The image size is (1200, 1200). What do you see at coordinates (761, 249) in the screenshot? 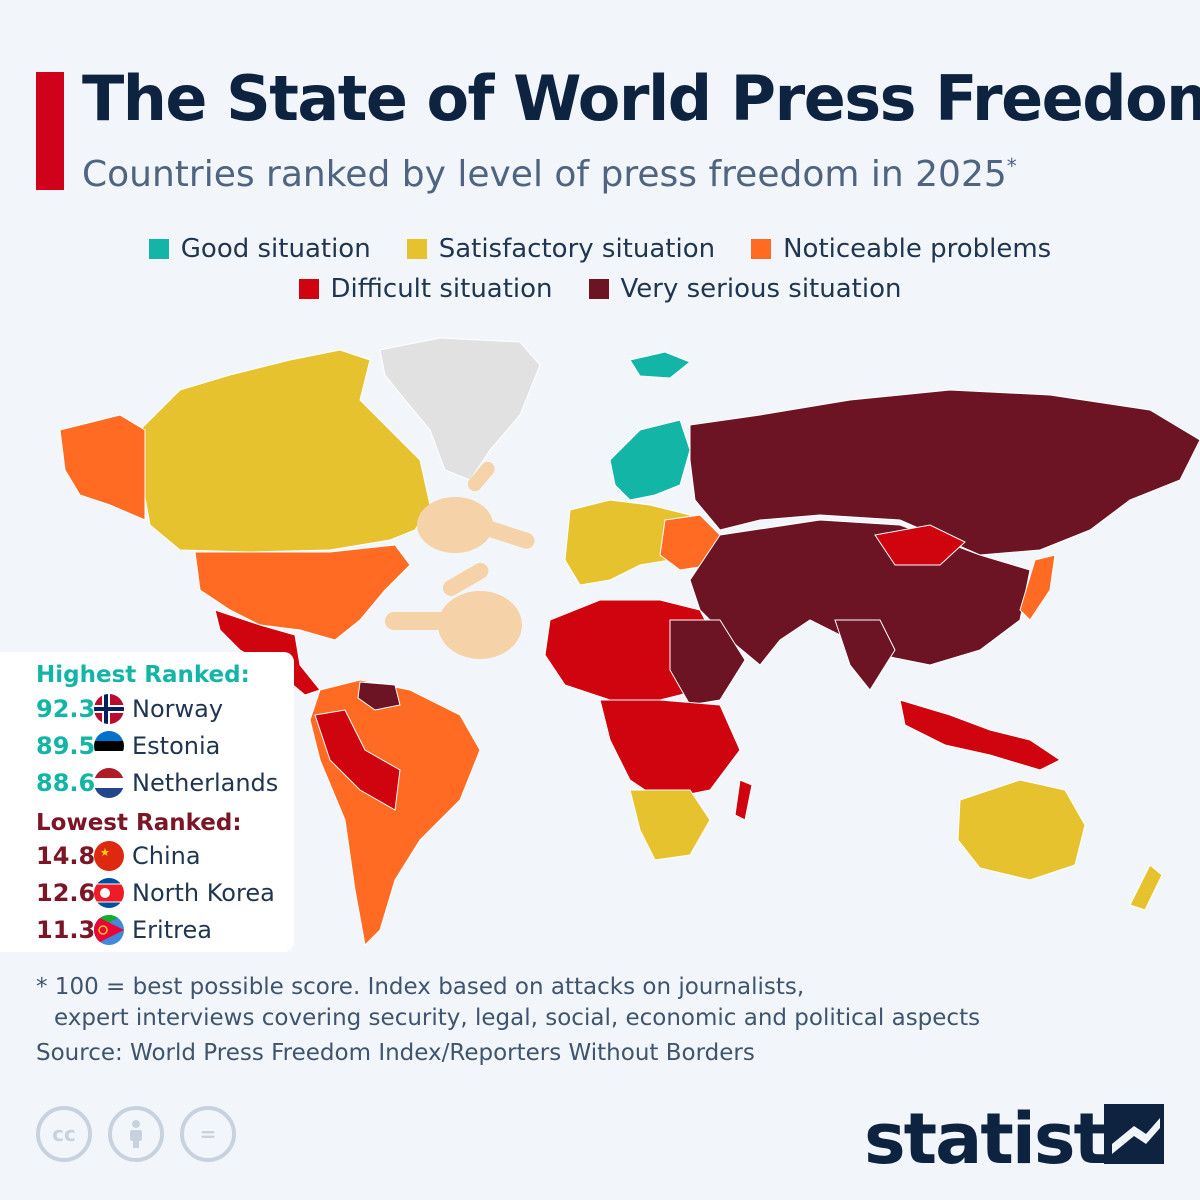
I see `legend-swatch-noticeable` at bounding box center [761, 249].